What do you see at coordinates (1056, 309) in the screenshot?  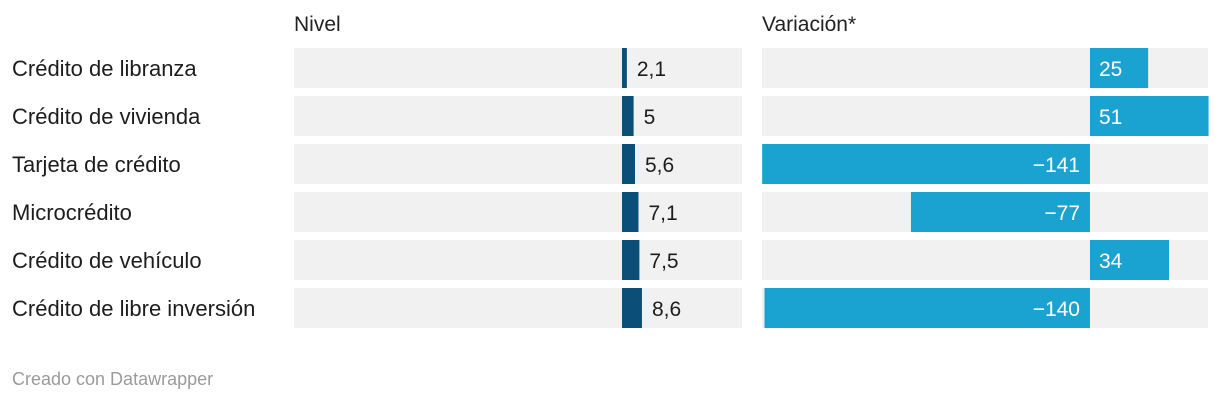 I see `variacion-value-label: −140` at bounding box center [1056, 309].